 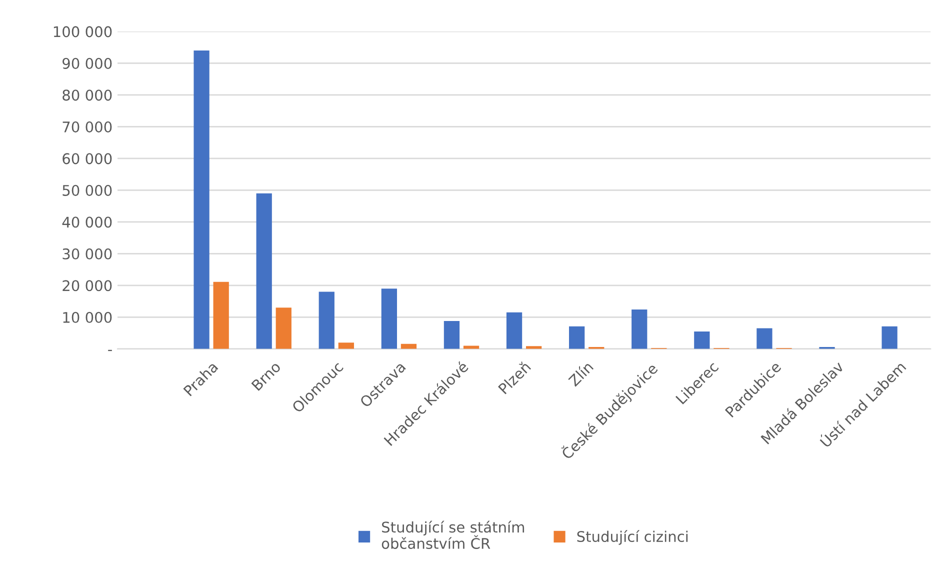 I want to click on legend-label: Studující cizinci, so click(x=632, y=537).